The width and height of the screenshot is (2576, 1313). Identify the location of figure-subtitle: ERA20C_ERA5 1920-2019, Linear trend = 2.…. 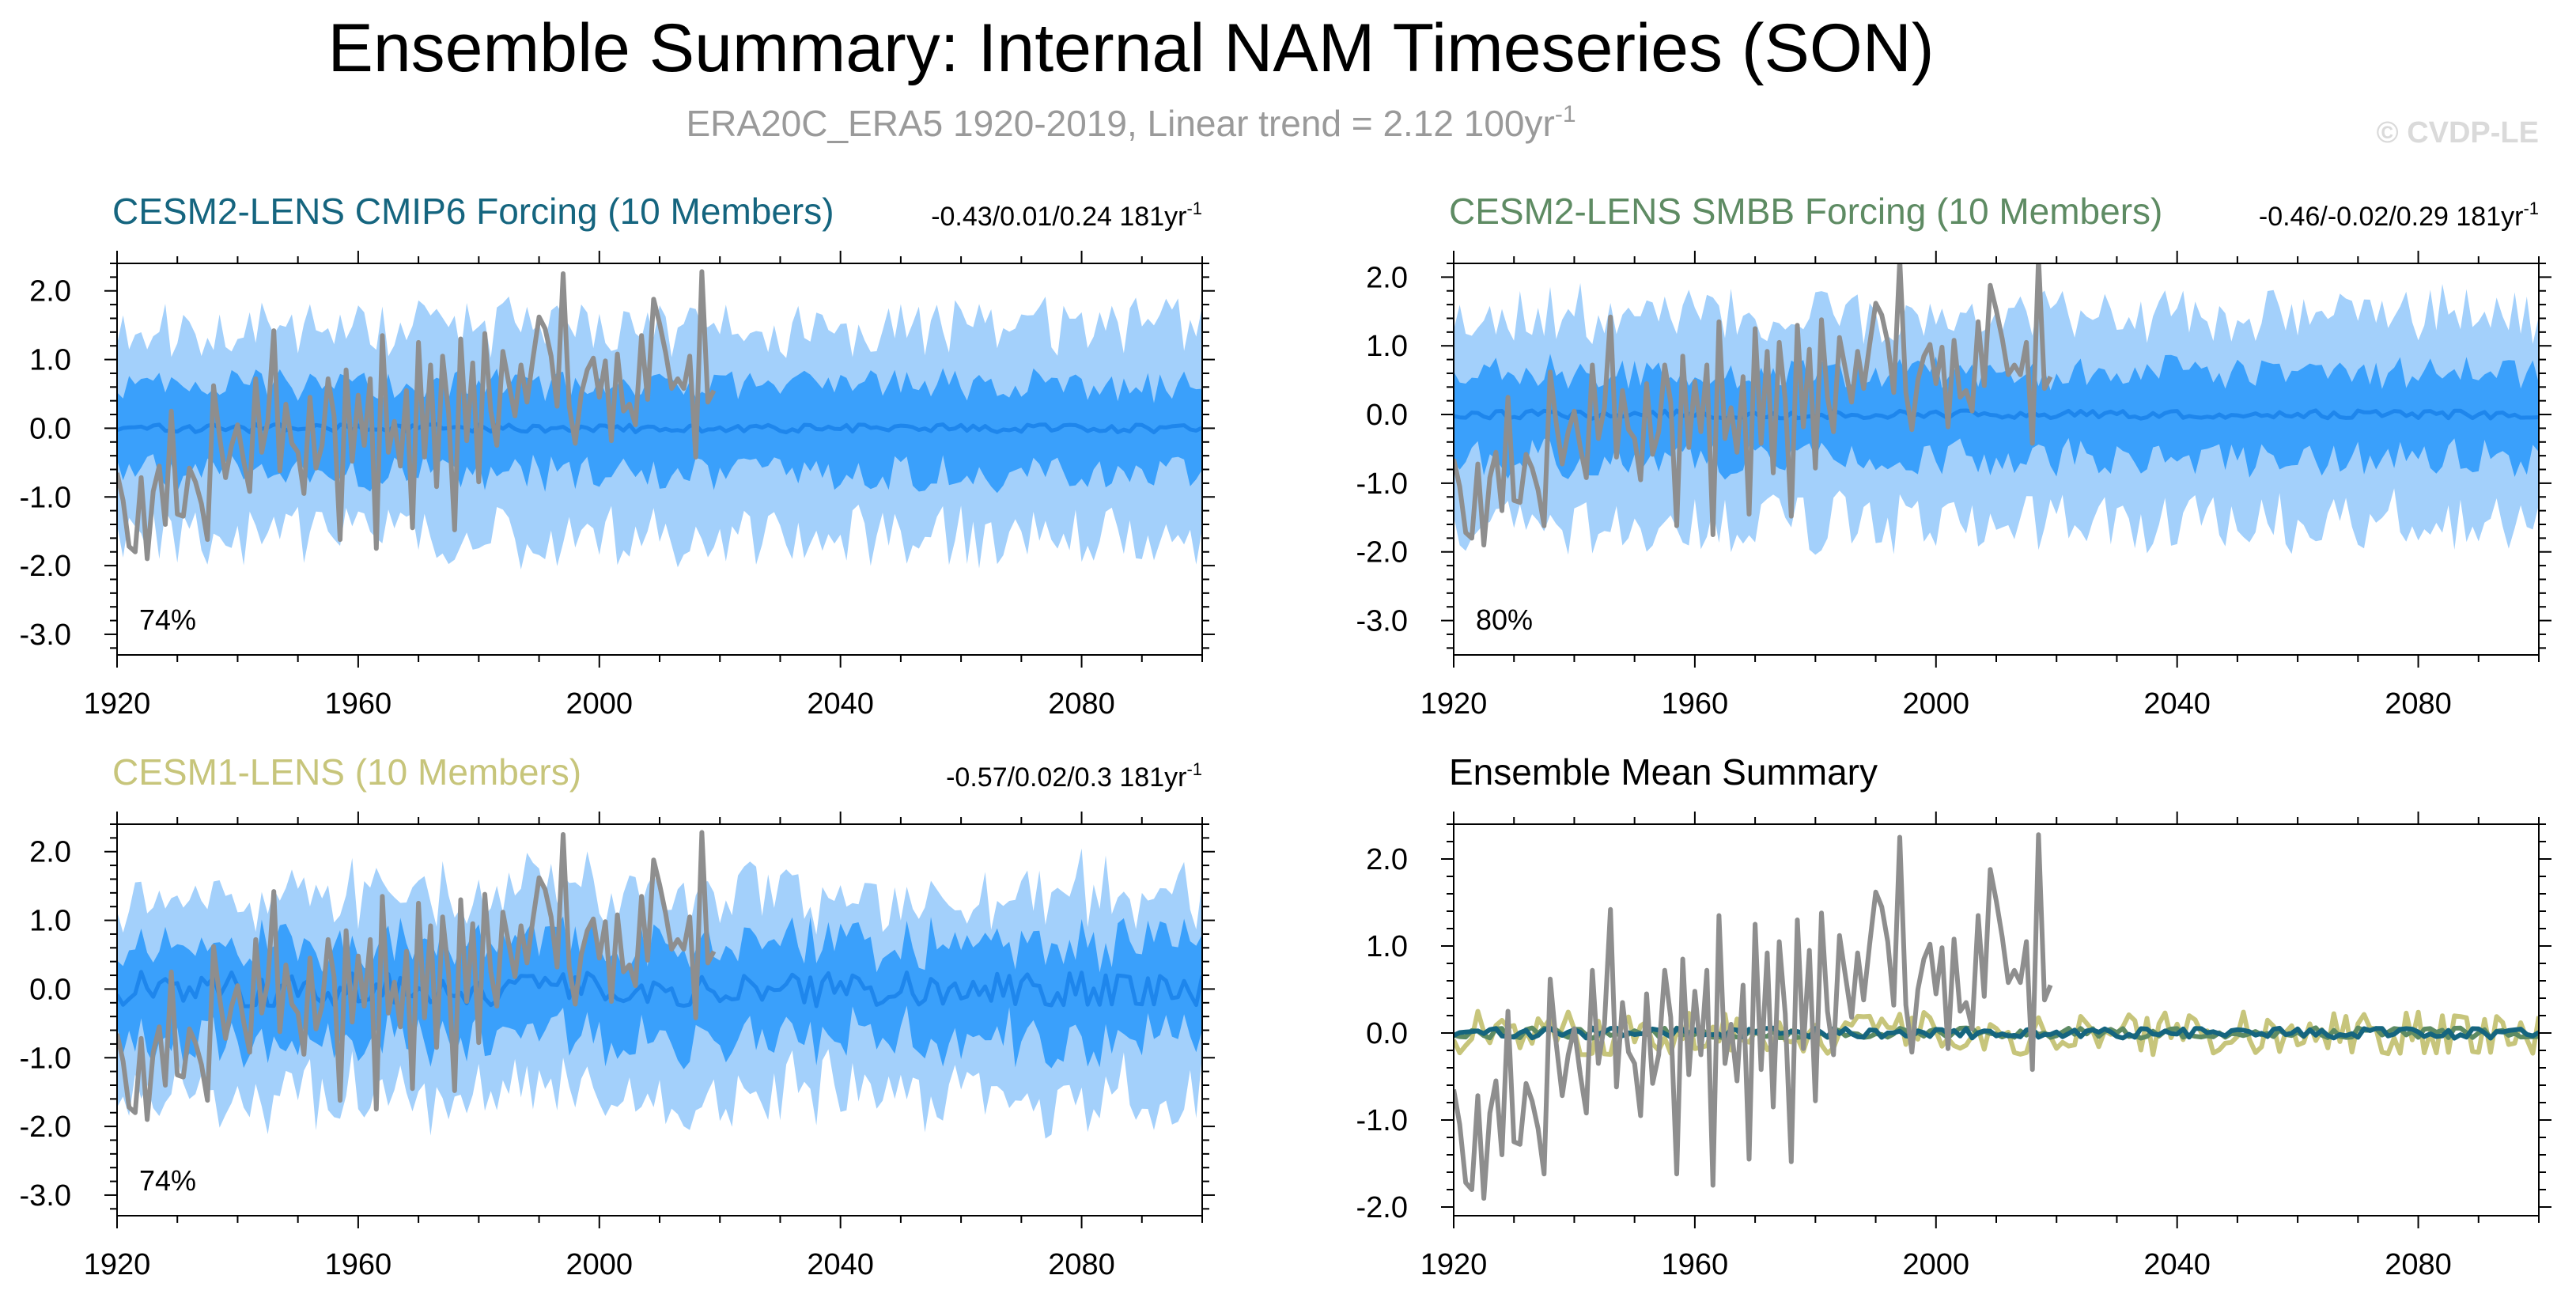
(1130, 122).